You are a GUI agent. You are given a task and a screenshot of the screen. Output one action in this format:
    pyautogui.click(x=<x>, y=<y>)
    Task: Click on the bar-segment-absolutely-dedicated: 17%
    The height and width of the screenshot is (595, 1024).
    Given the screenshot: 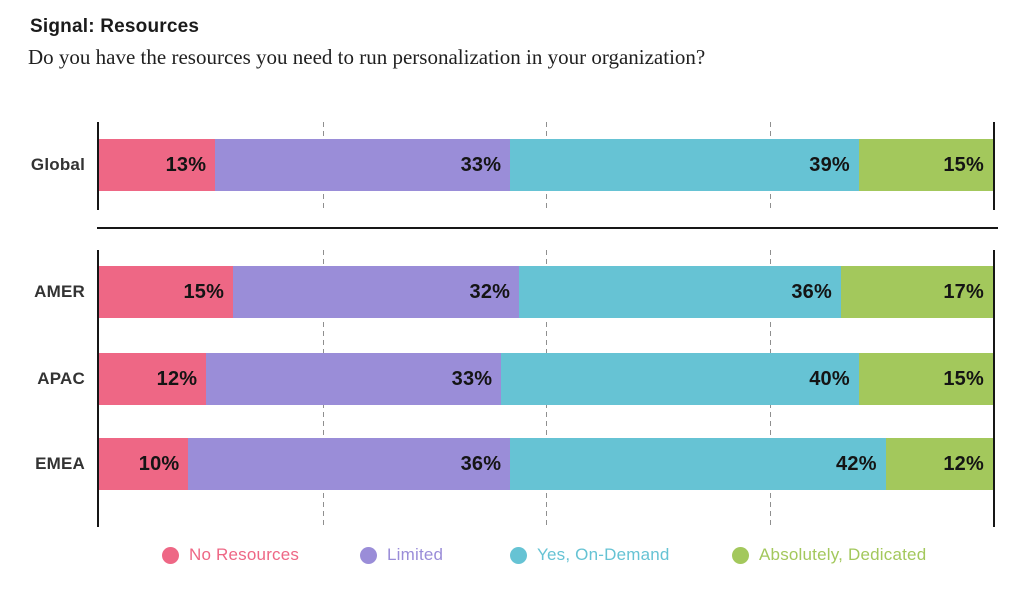 What is the action you would take?
    pyautogui.click(x=917, y=292)
    